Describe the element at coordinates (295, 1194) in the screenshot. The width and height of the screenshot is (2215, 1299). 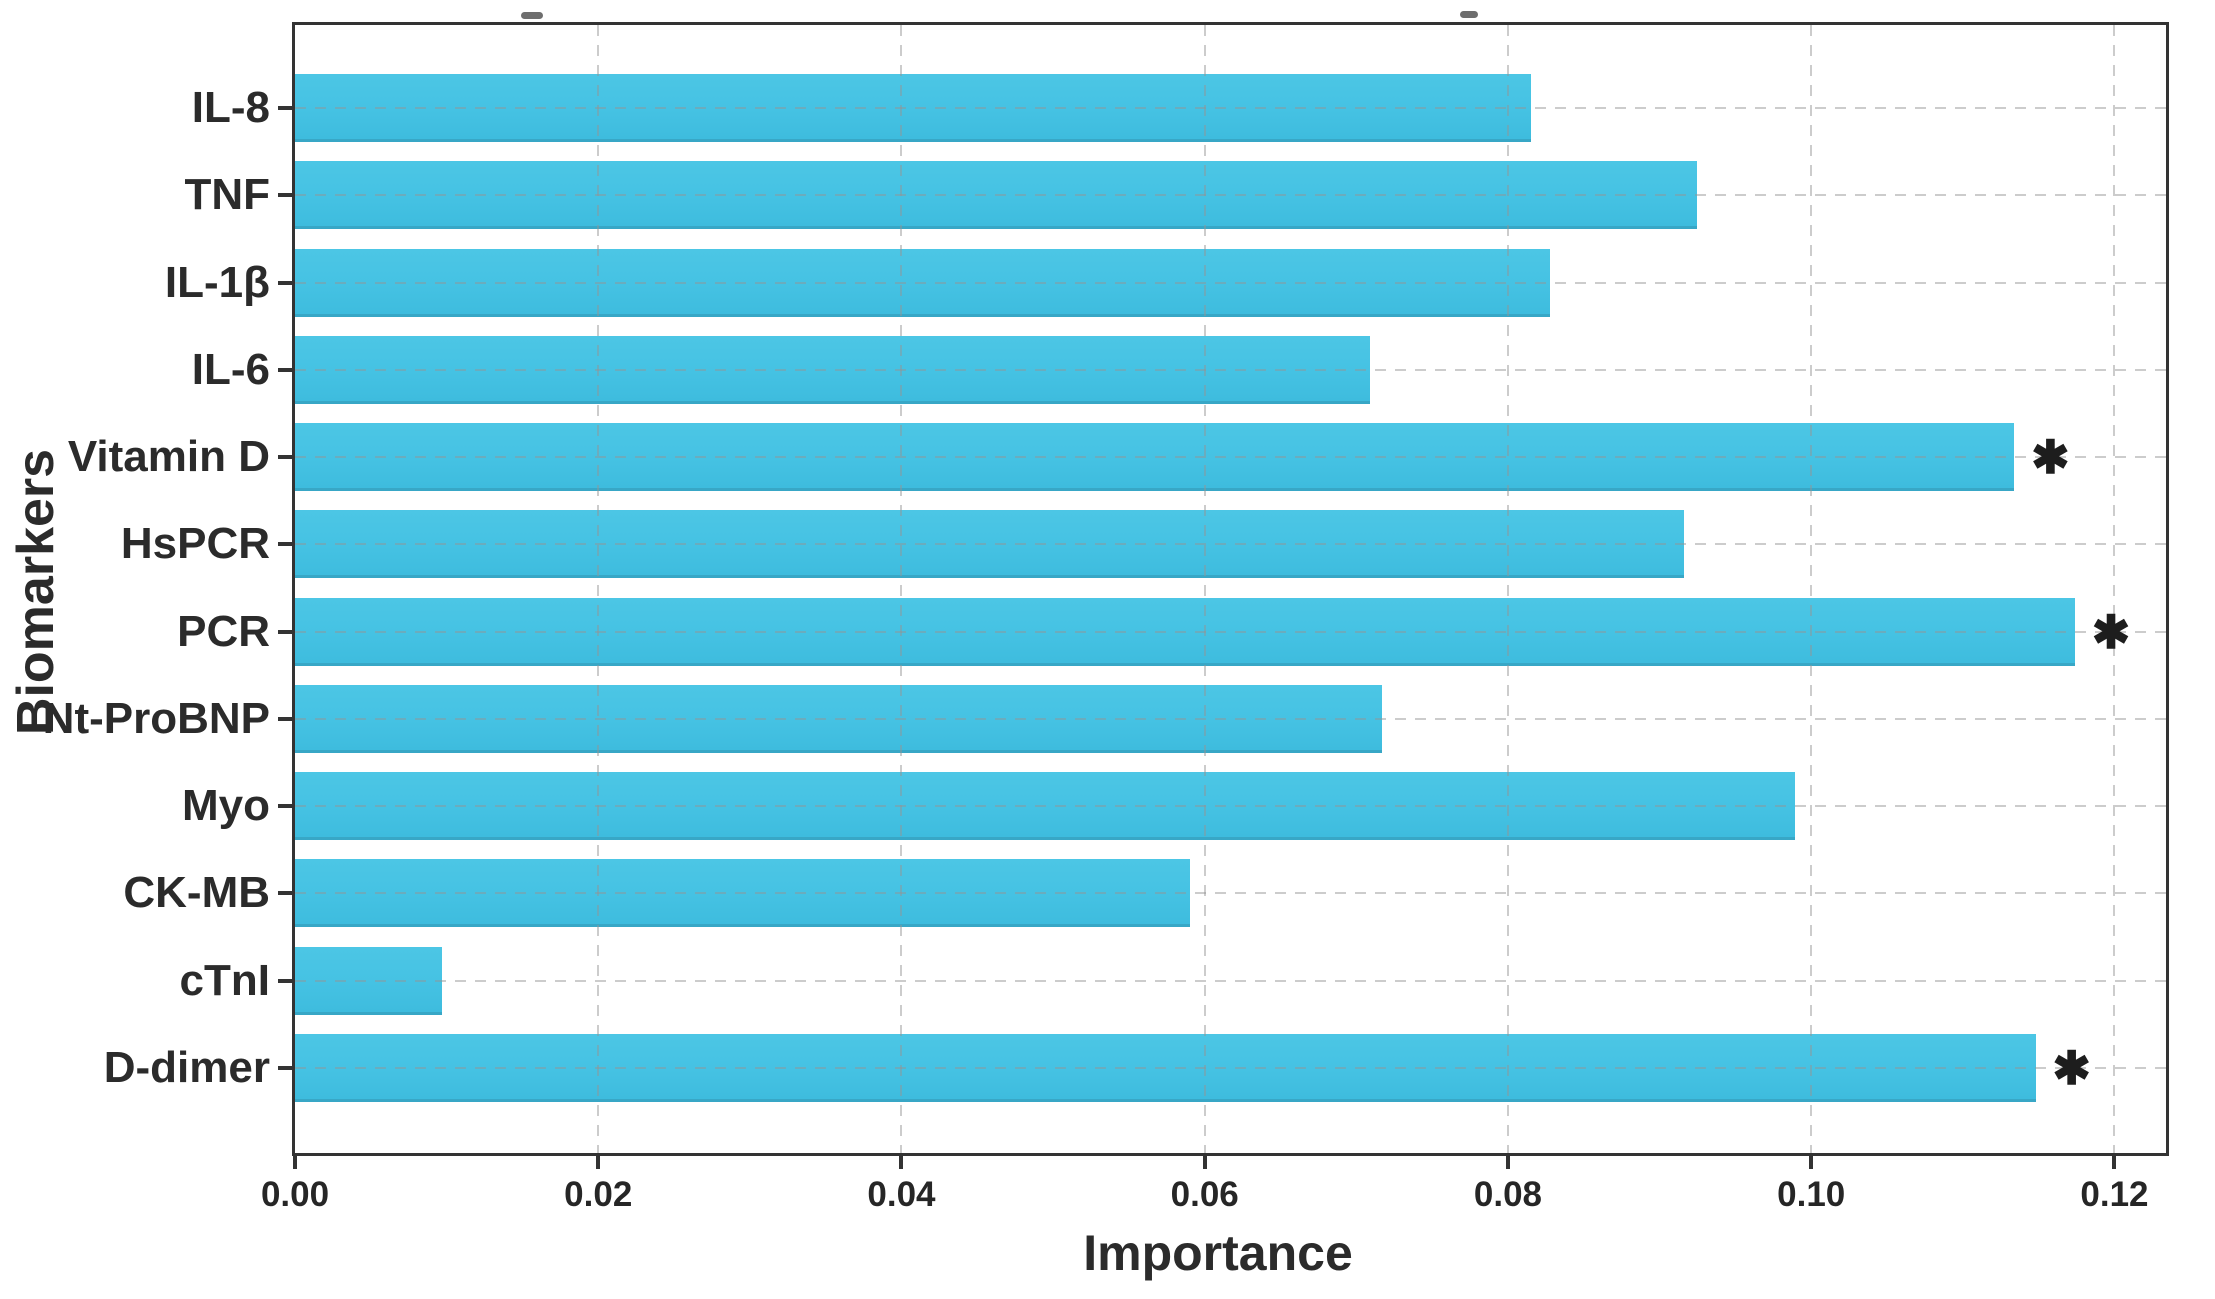
I see `x-tick-label: 0.00` at that location.